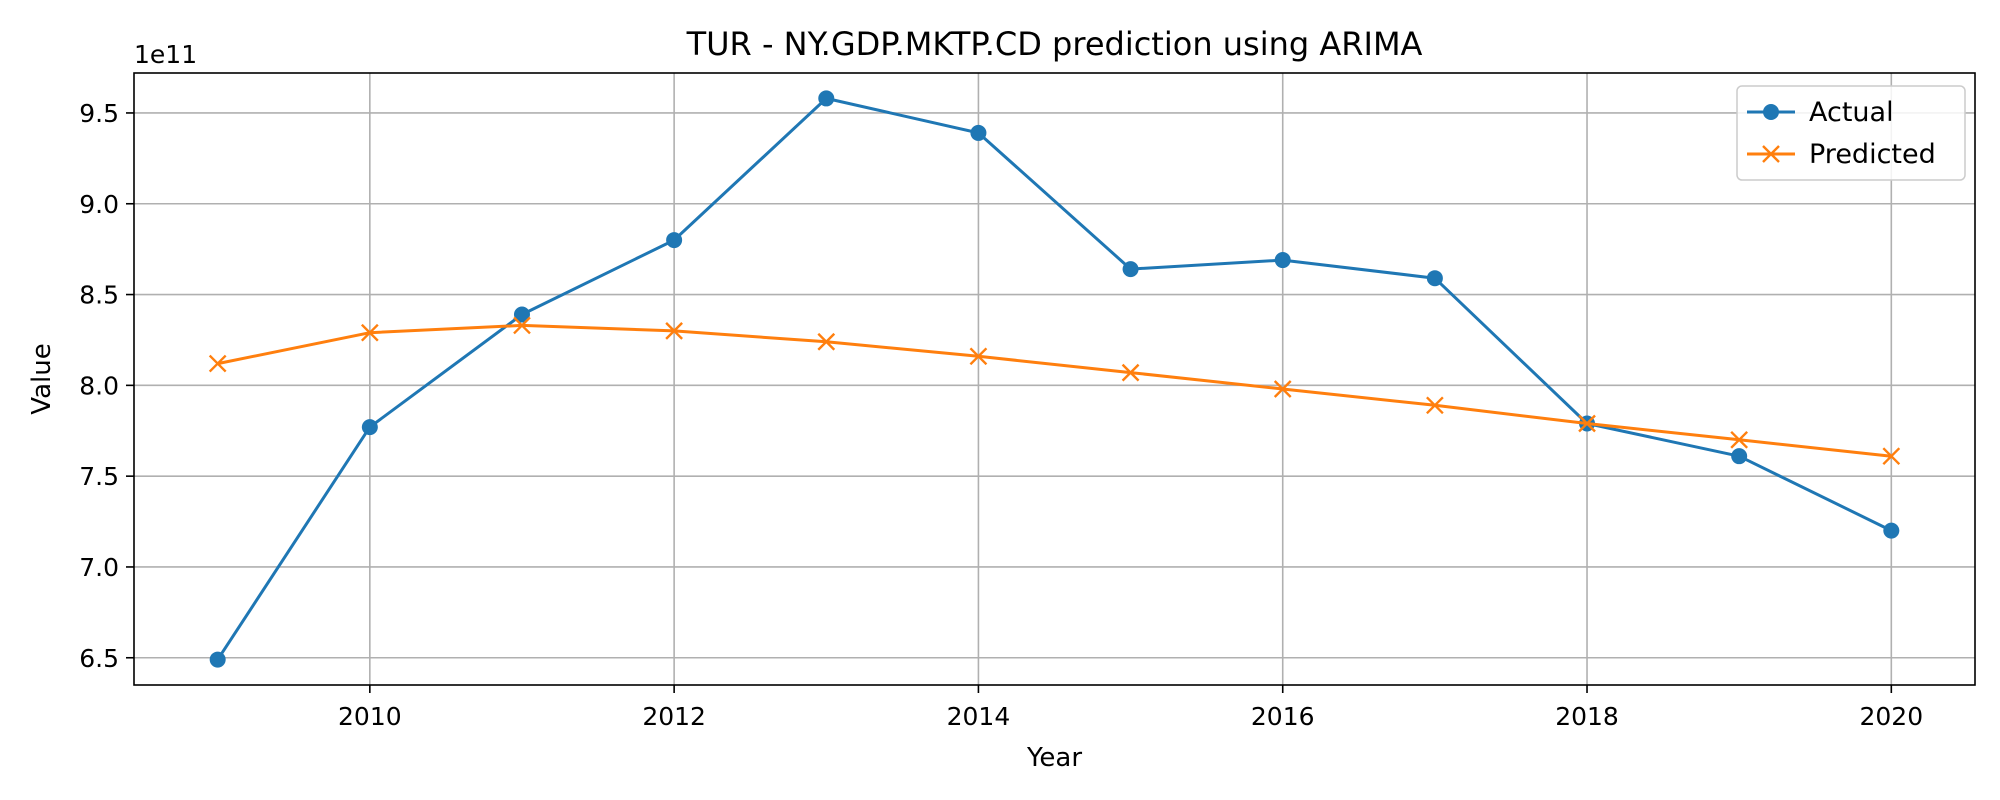 The image size is (2000, 800). Describe the element at coordinates (674, 716) in the screenshot. I see `x-tick-label: 2012` at that location.